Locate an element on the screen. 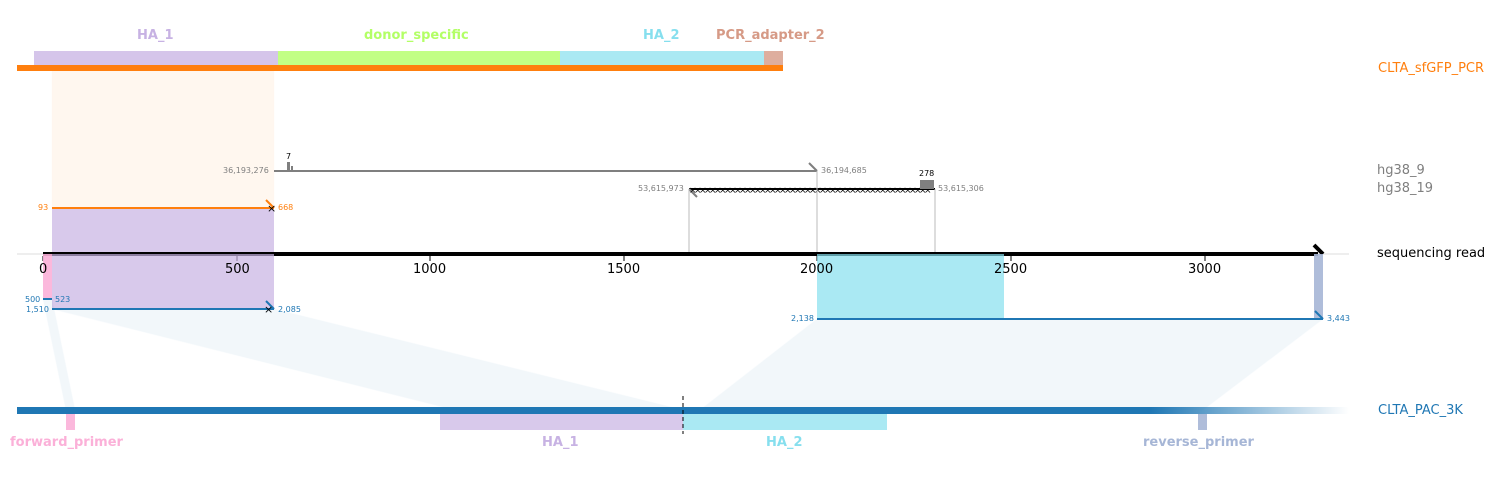 The height and width of the screenshot is (481, 1503). pac1-mismatch-mark: × is located at coordinates (268, 309).